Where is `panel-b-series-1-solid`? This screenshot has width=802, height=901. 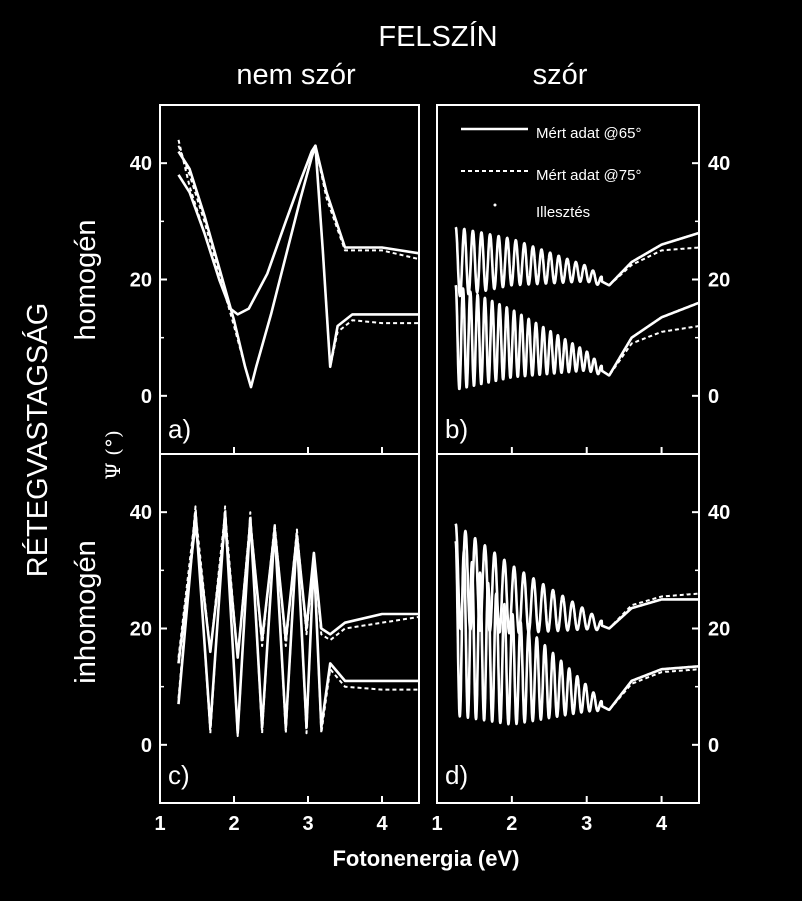 panel-b-series-1-solid is located at coordinates (577, 262).